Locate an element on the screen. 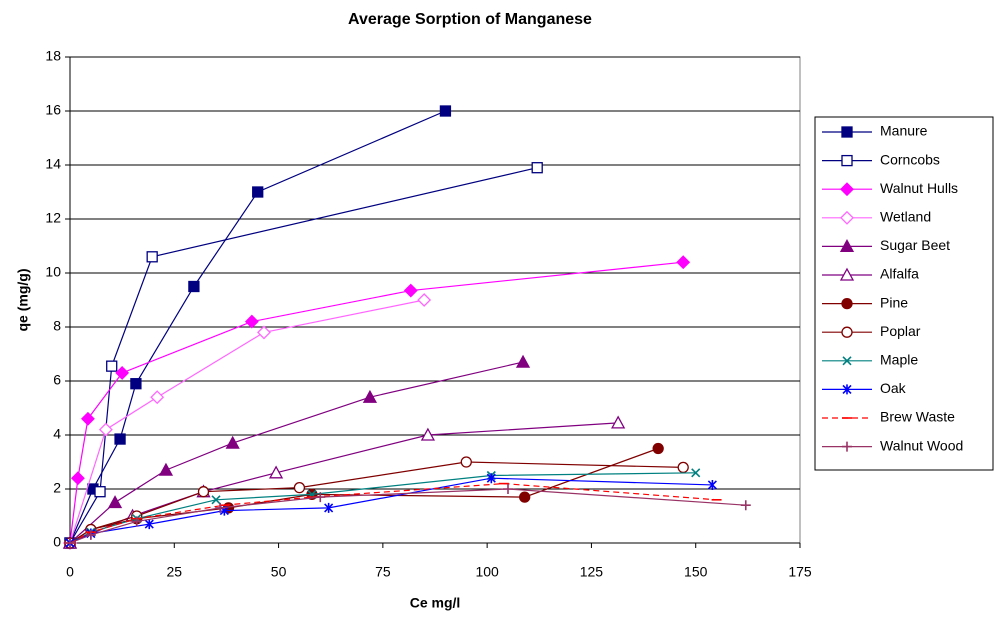 This screenshot has height=617, width=995. x-tick-label: 175 is located at coordinates (800, 572).